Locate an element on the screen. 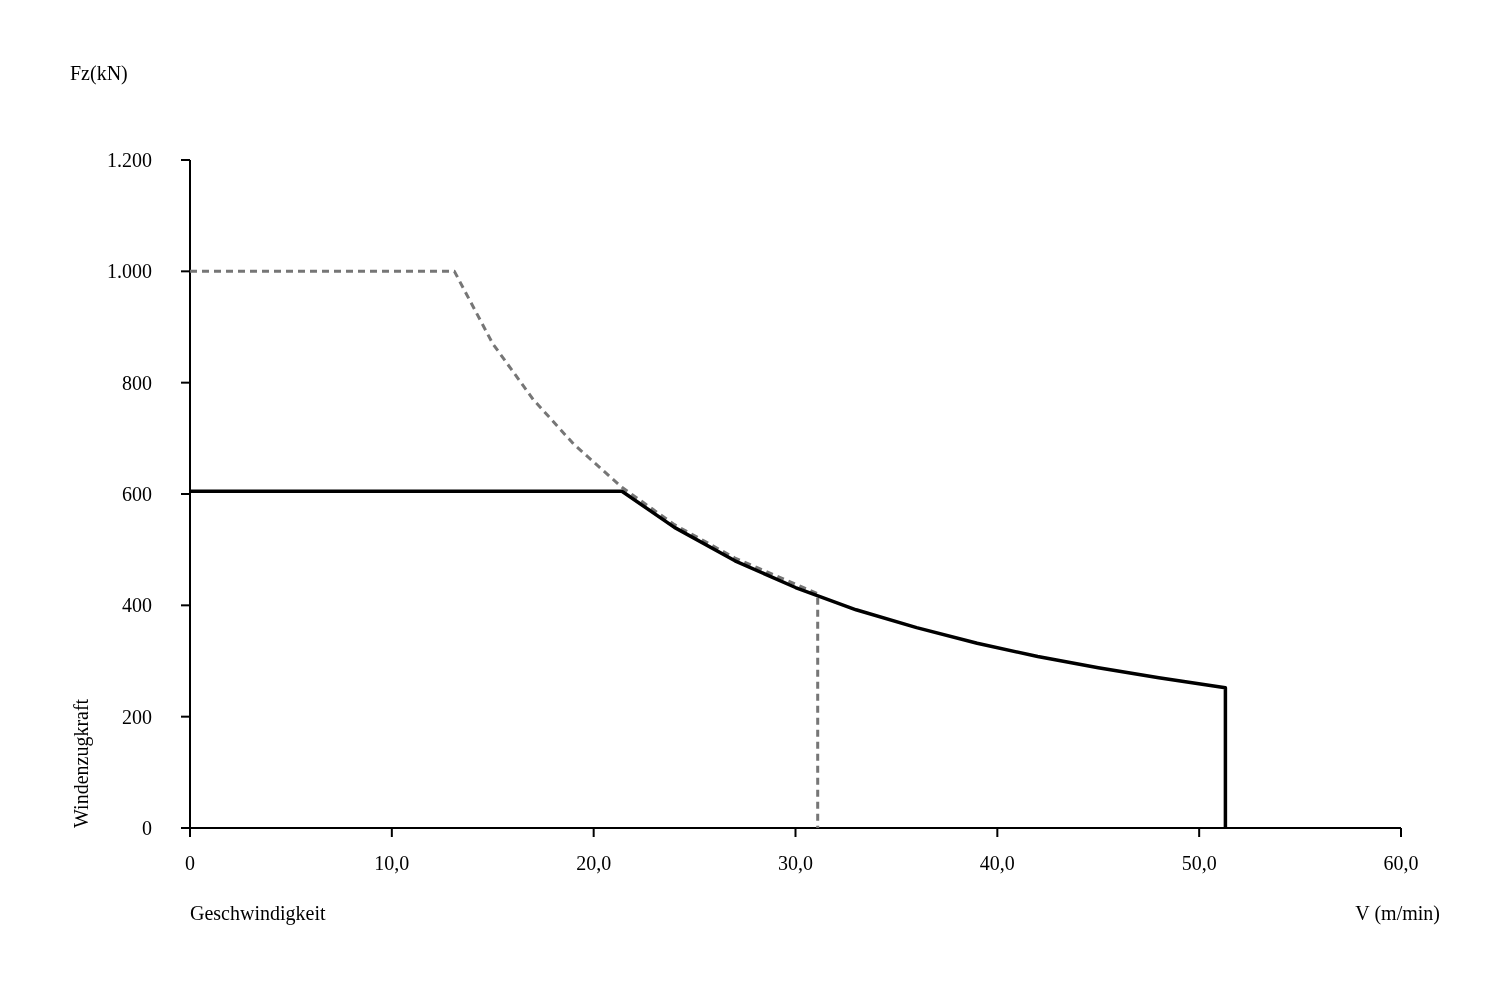 This screenshot has width=1492, height=994. x-tick-label: 40,0 is located at coordinates (997, 863).